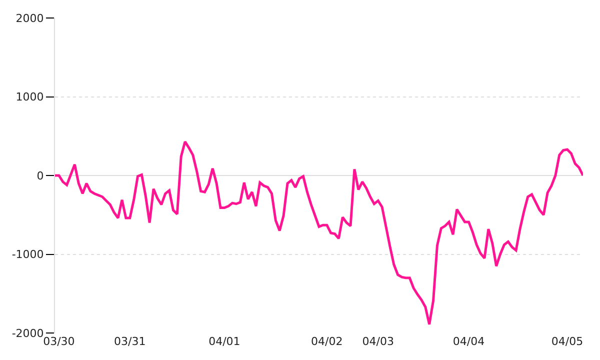  What do you see at coordinates (327, 341) in the screenshot?
I see `x-tick-label: 04/02` at bounding box center [327, 341].